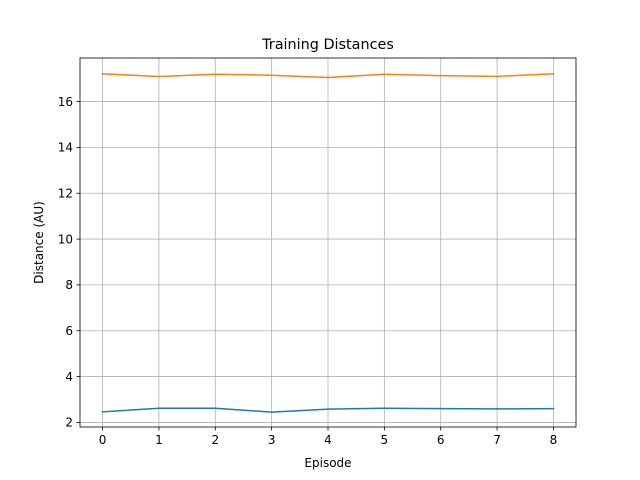 The image size is (640, 480). I want to click on x-axis-label: Episode, so click(327, 463).